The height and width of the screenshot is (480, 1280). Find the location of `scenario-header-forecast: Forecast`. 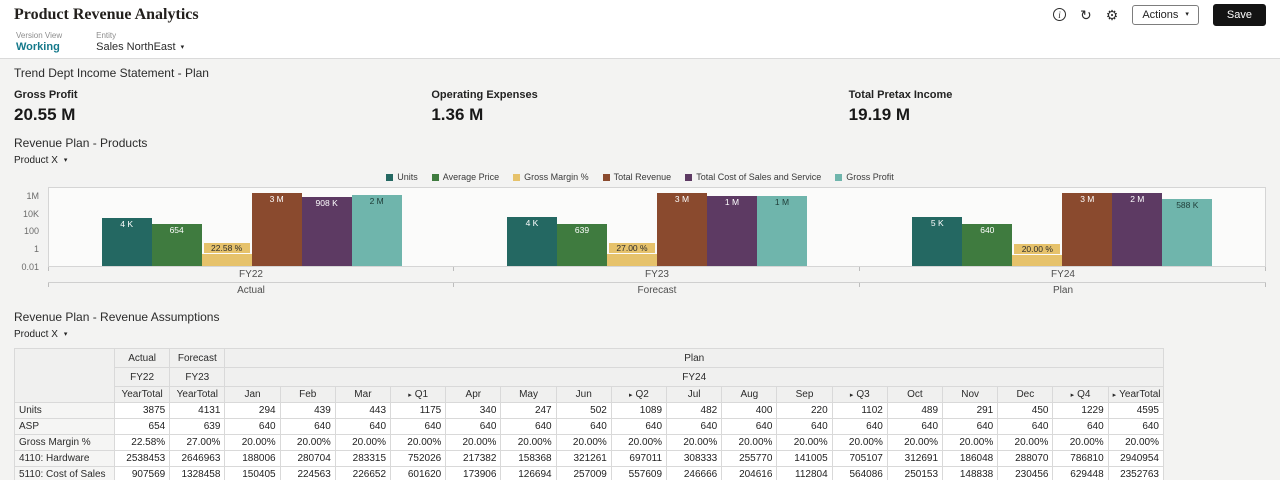

scenario-header-forecast: Forecast is located at coordinates (197, 358).